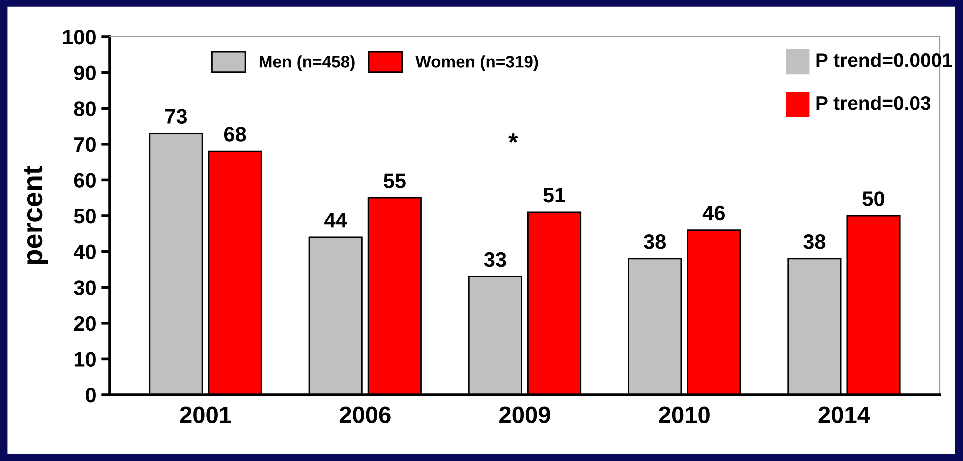  I want to click on y-tick-label: 80, so click(85, 109).